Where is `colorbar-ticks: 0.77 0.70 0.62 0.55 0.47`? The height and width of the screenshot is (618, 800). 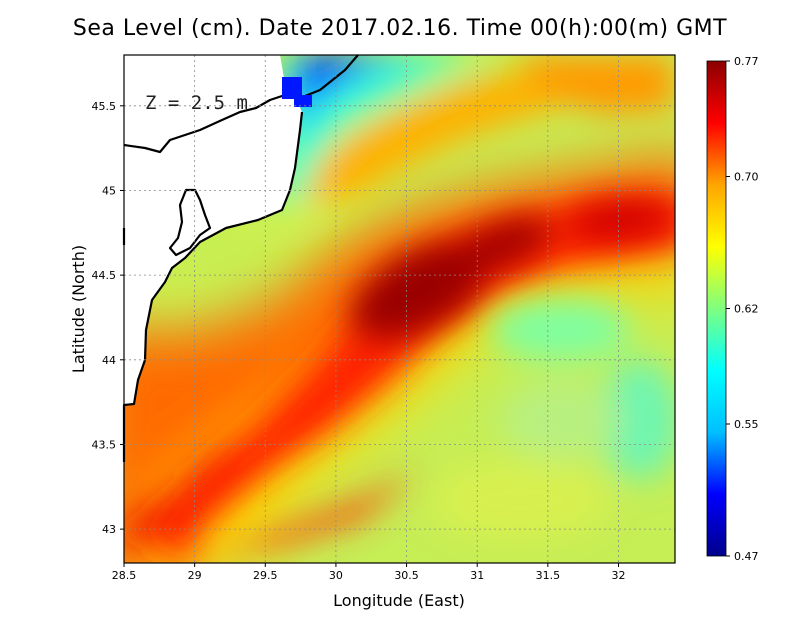 colorbar-ticks: 0.77 0.70 0.62 0.55 0.47 is located at coordinates (742, 309).